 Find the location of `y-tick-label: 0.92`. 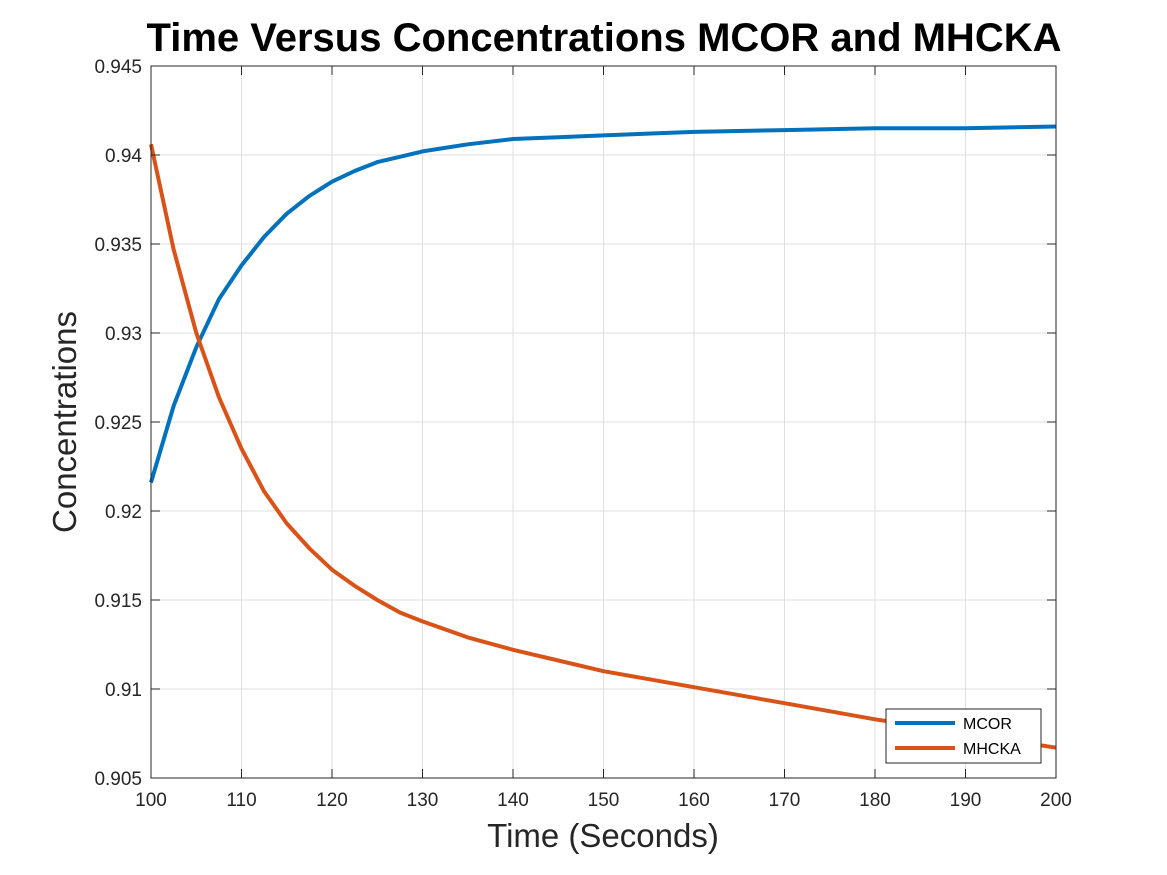

y-tick-label: 0.92 is located at coordinates (123, 512).